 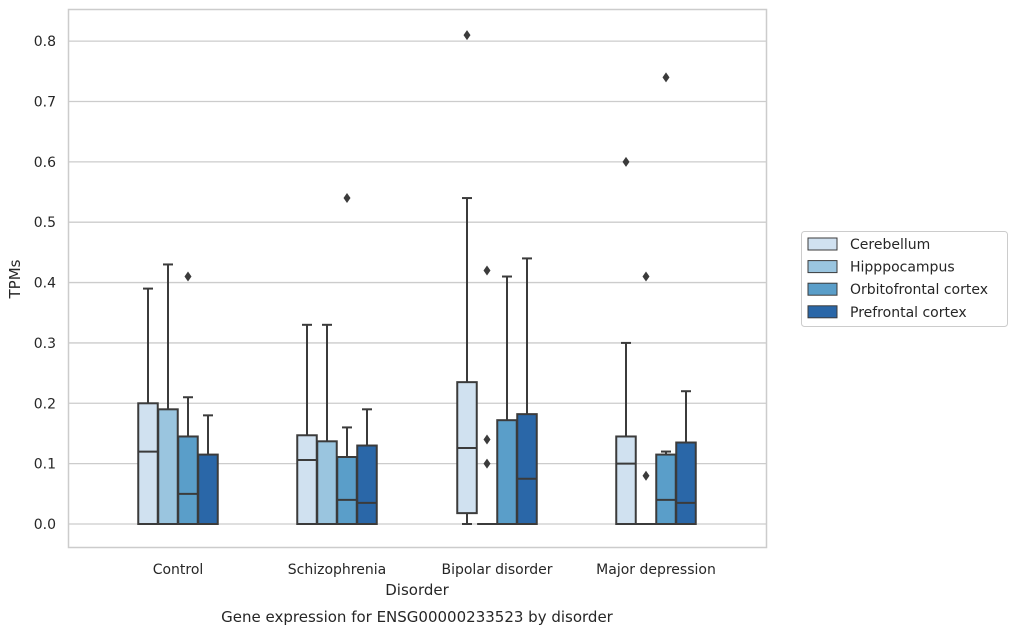 I want to click on x-tick-label: Control, so click(x=178, y=570).